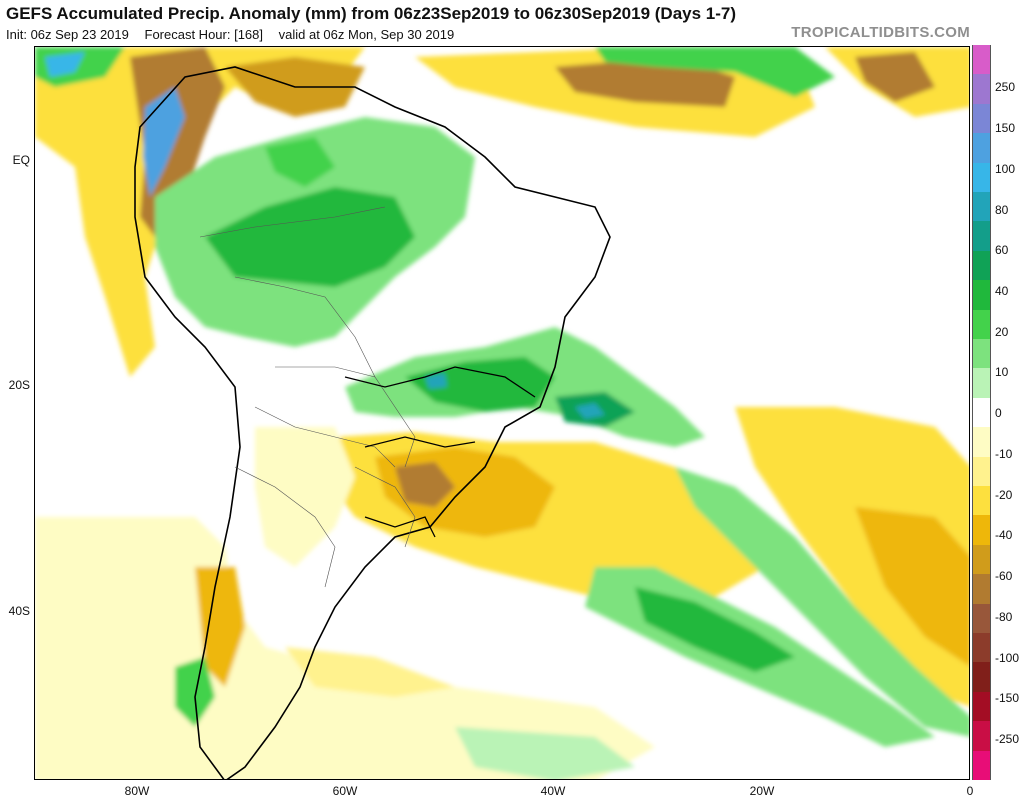 The height and width of the screenshot is (800, 1024). I want to click on colorbar-tick-label: 250, so click(1005, 87).